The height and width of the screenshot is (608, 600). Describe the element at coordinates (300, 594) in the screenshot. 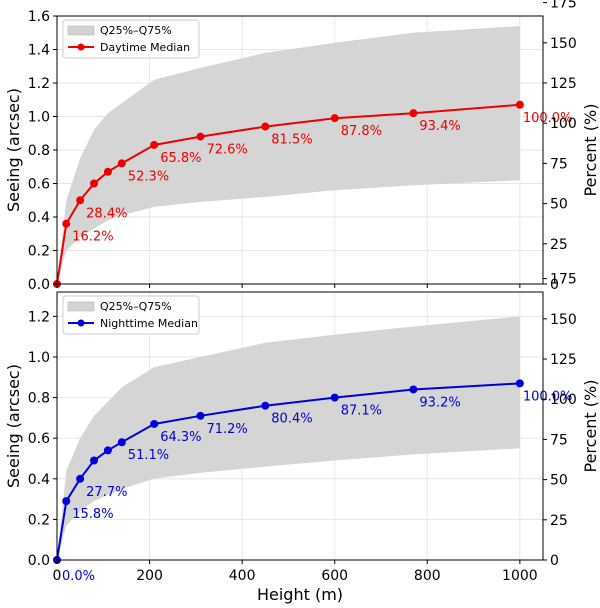

I see `x-axis-title: Height (m)` at that location.